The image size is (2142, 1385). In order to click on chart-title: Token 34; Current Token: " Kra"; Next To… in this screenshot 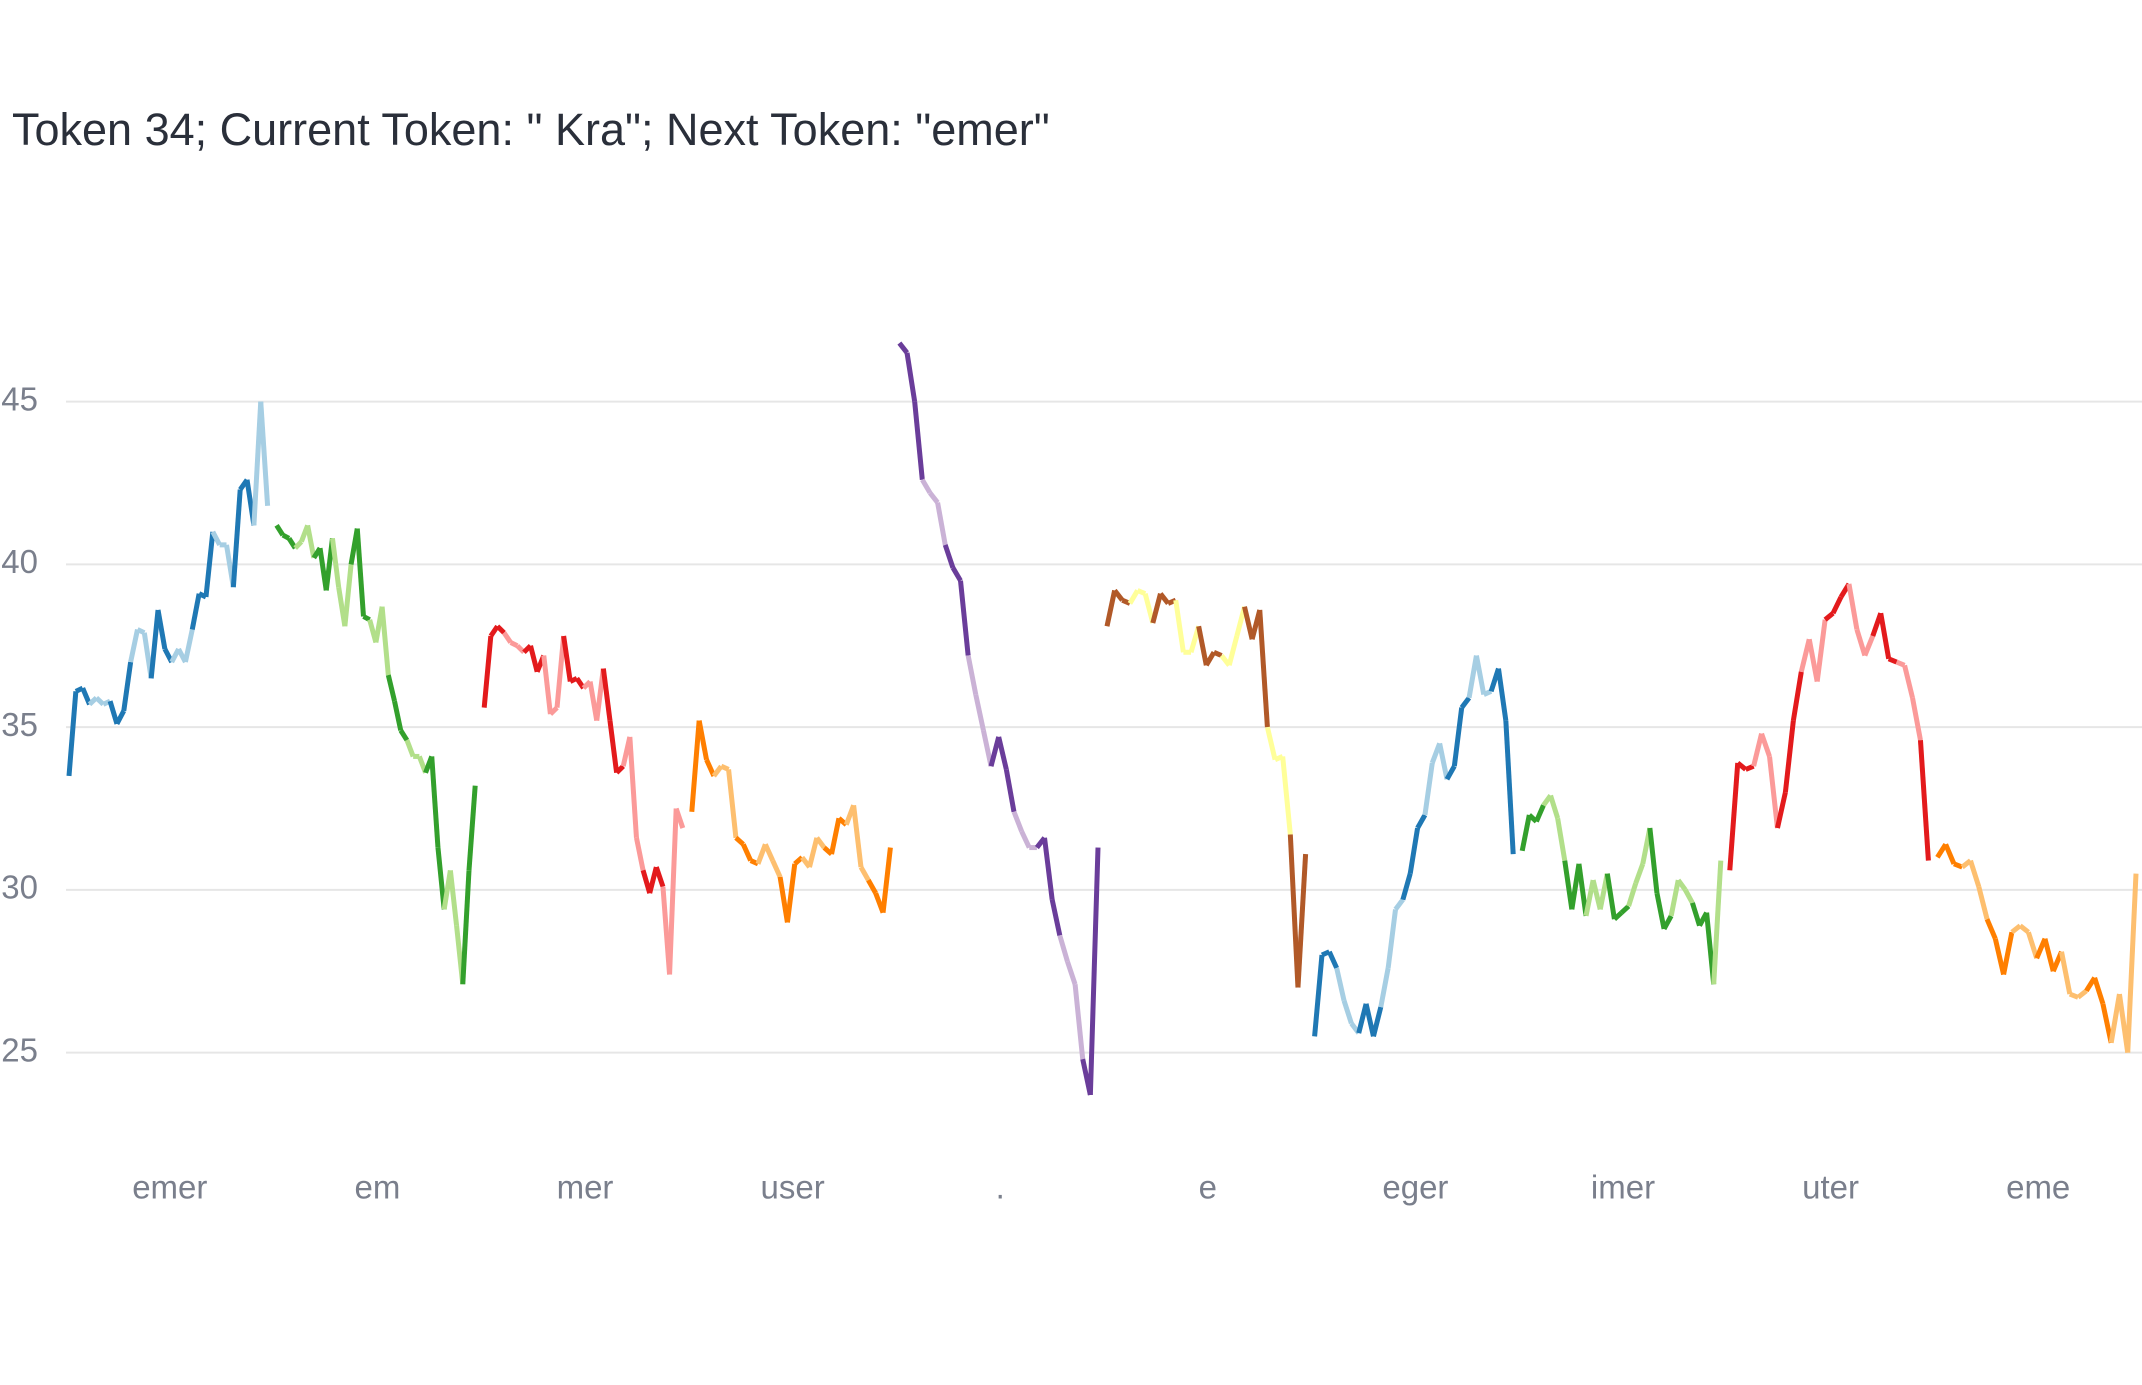, I will do `click(531, 129)`.